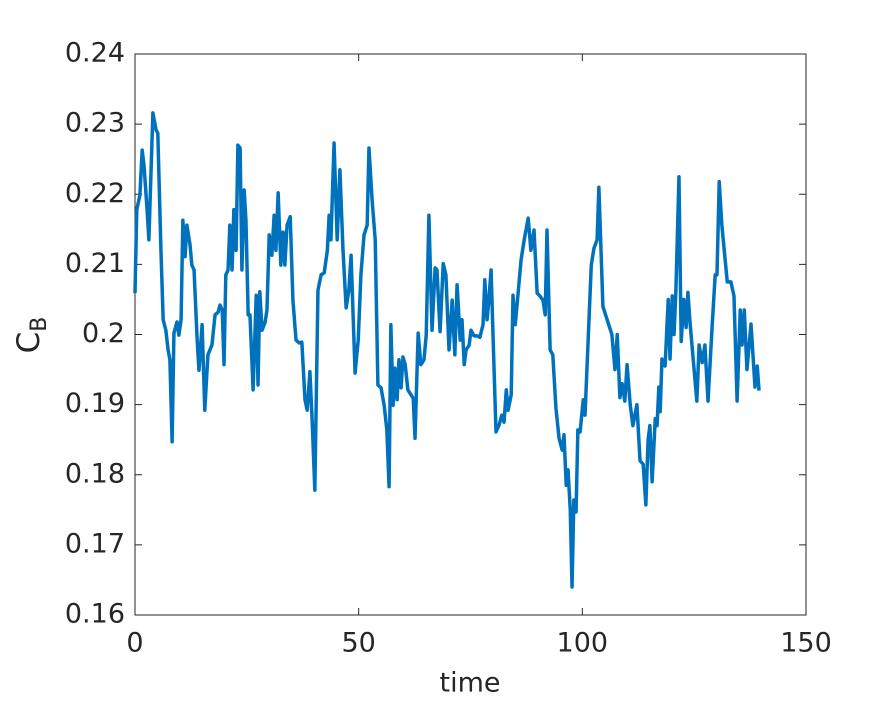  What do you see at coordinates (583, 643) in the screenshot?
I see `x-tick-label: 100` at bounding box center [583, 643].